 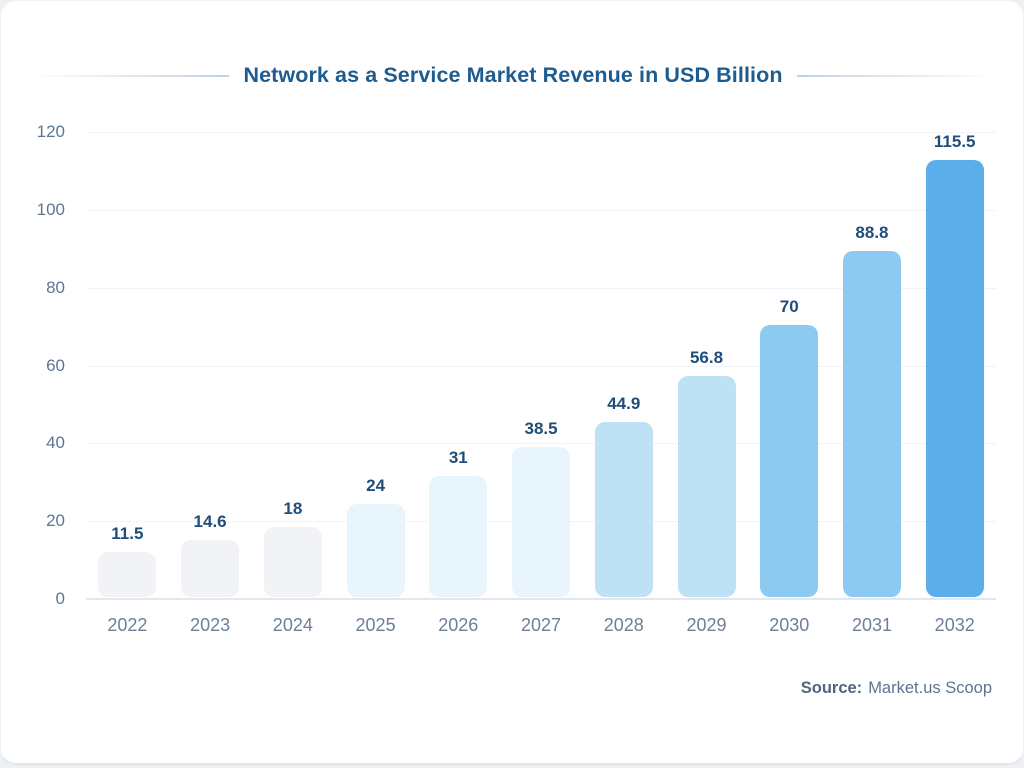 I want to click on x-tick-label-2032: 2032, so click(x=954, y=625).